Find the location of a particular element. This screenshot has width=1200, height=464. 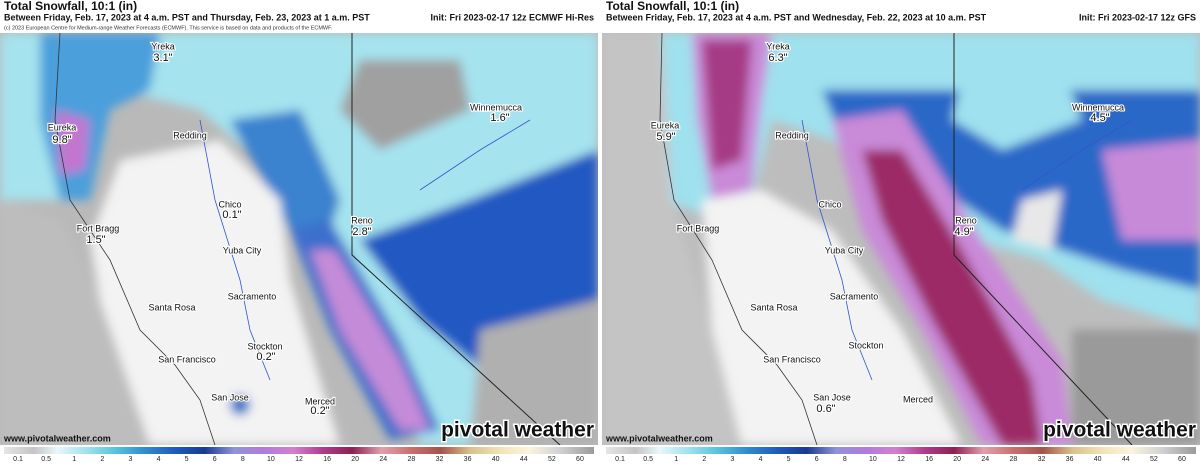

colorbar-tick-label: 12 is located at coordinates (299, 459).